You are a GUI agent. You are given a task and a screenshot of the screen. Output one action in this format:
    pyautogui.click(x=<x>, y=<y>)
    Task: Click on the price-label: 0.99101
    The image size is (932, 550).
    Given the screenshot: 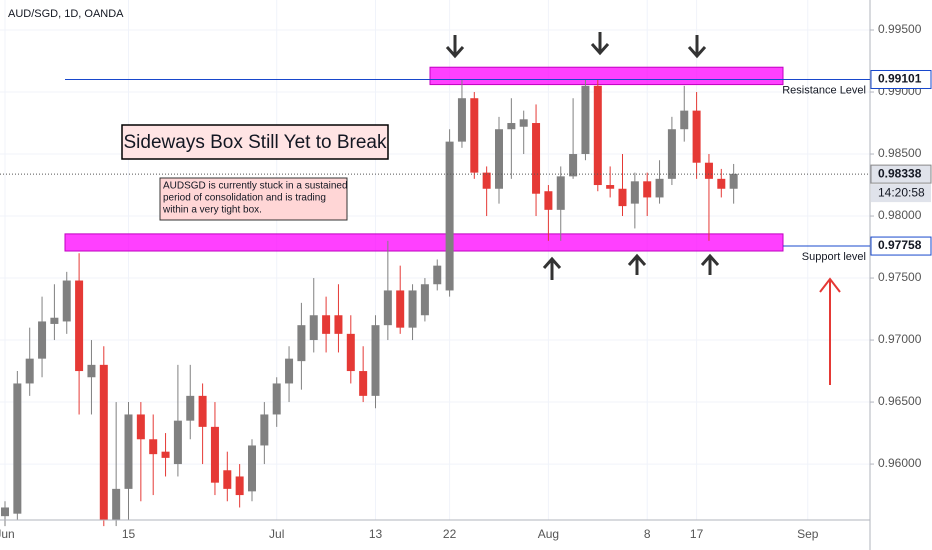 What is the action you would take?
    pyautogui.click(x=900, y=79)
    